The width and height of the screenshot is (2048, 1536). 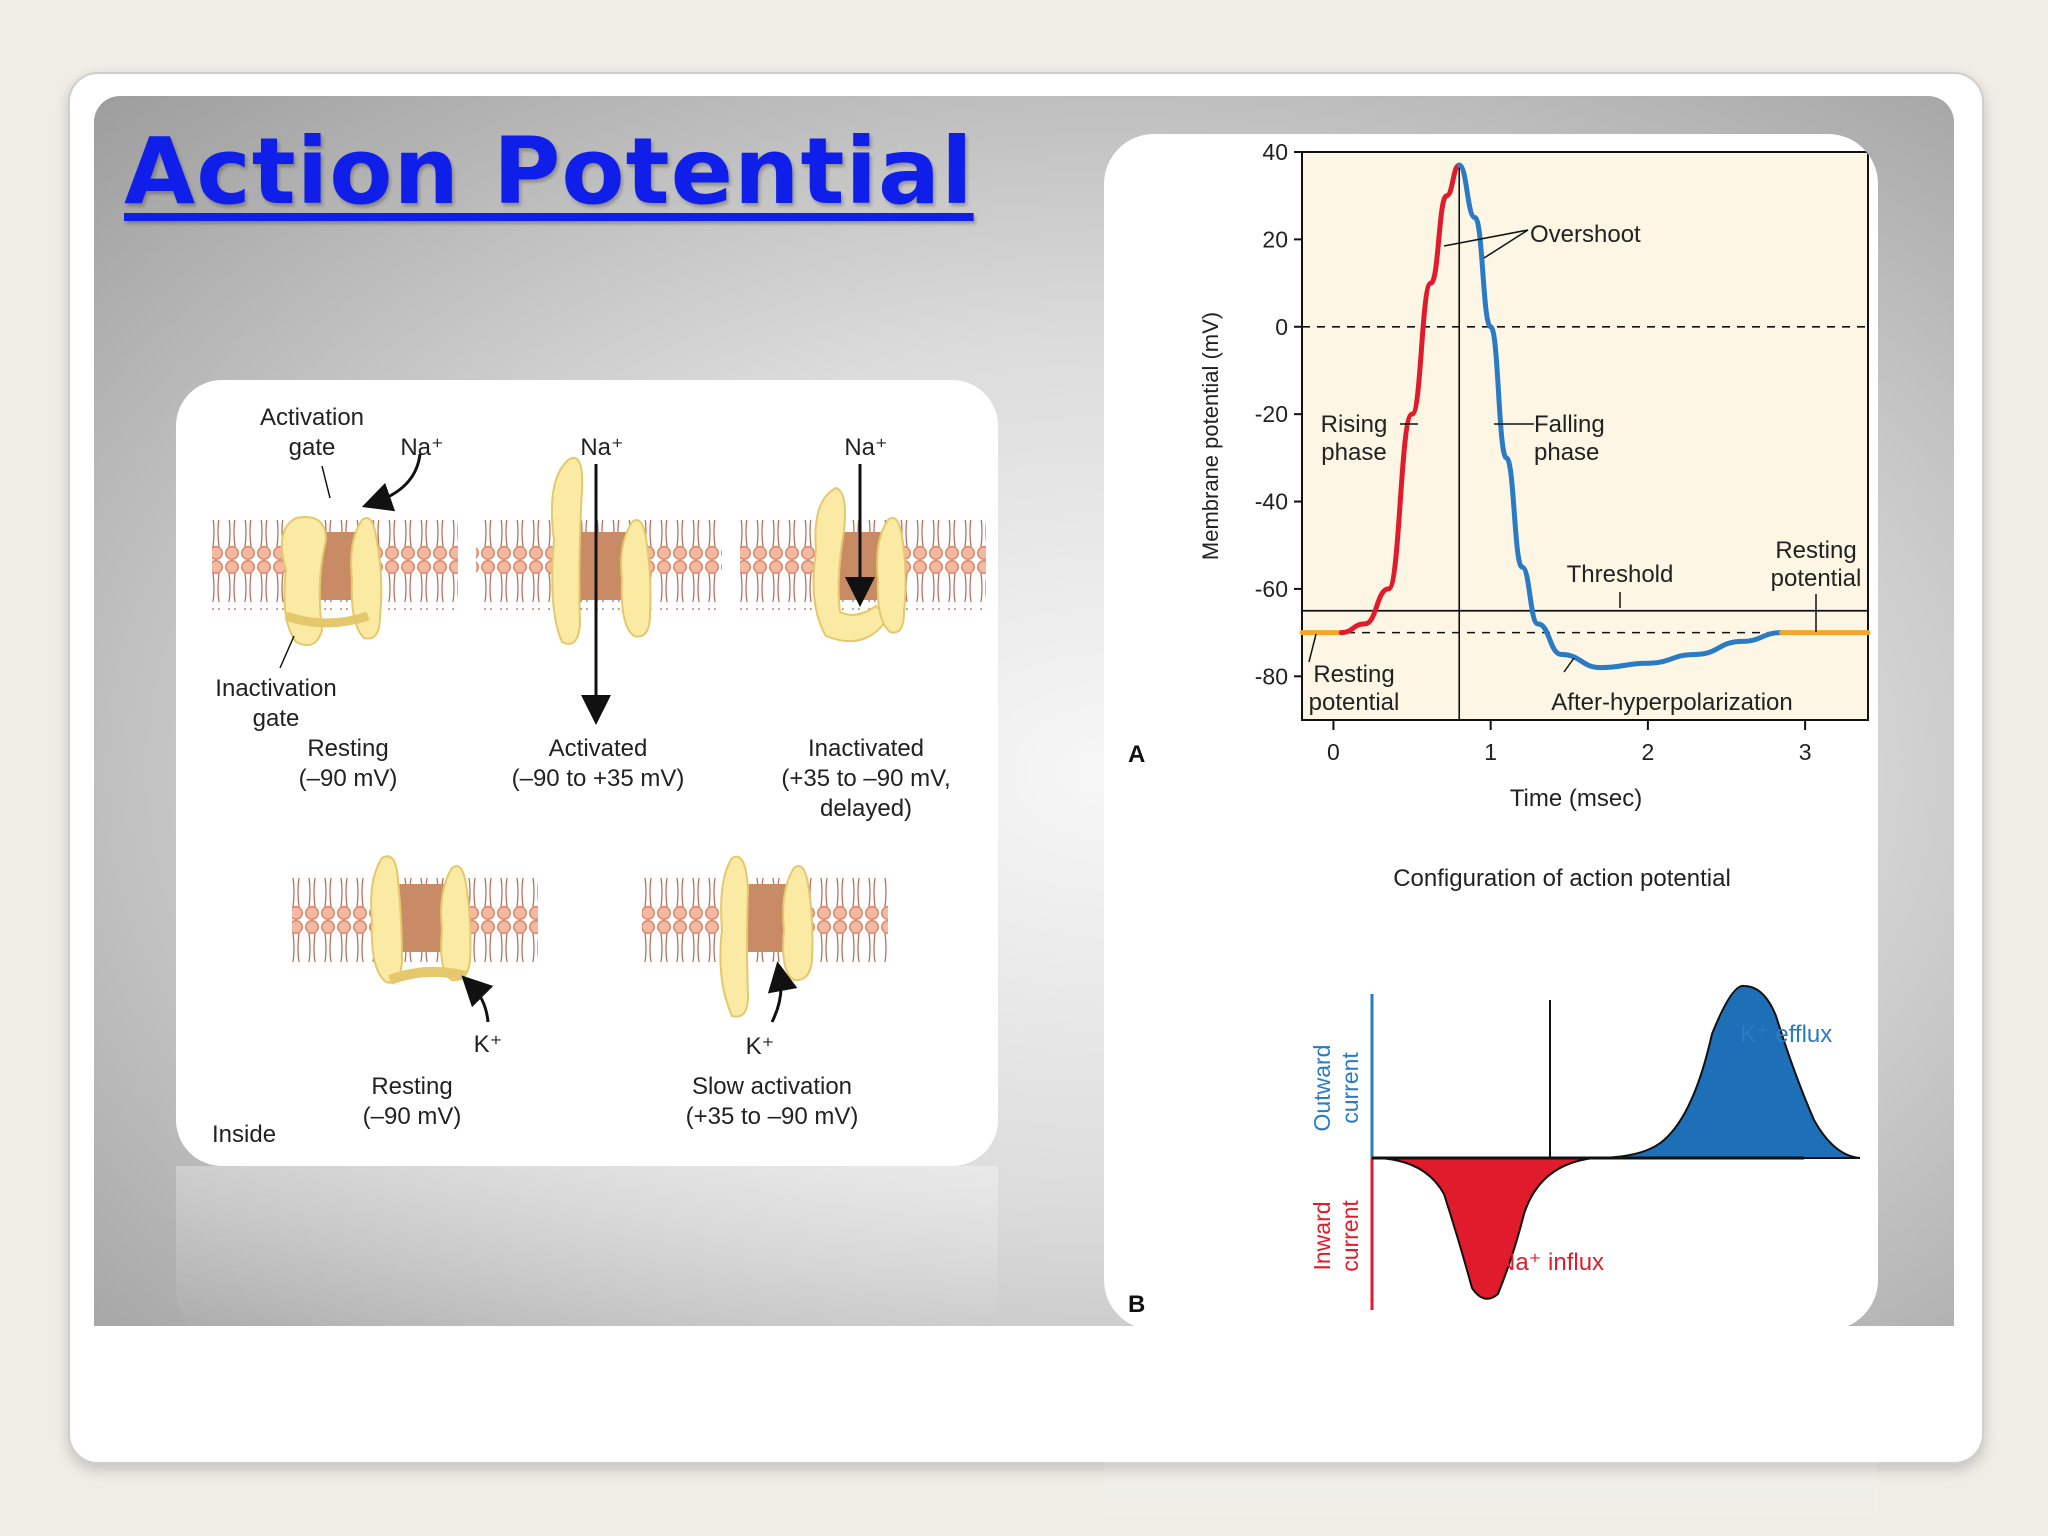 What do you see at coordinates (415, 939) in the screenshot?
I see `membrane-resting-k` at bounding box center [415, 939].